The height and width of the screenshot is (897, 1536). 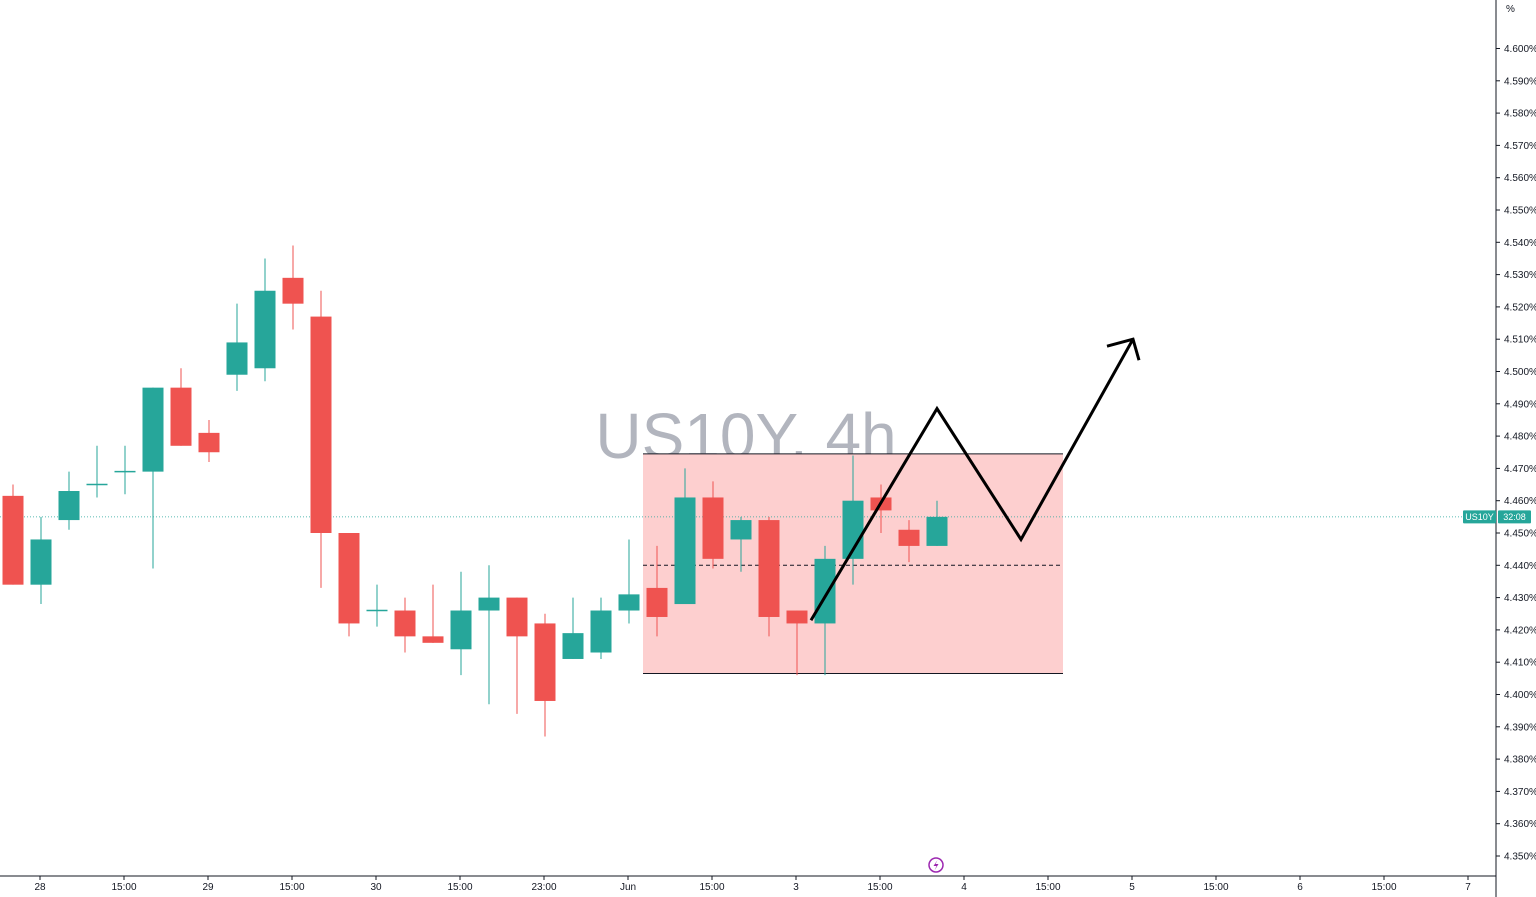 I want to click on y-tick-label: 4.530%, so click(x=1520, y=275).